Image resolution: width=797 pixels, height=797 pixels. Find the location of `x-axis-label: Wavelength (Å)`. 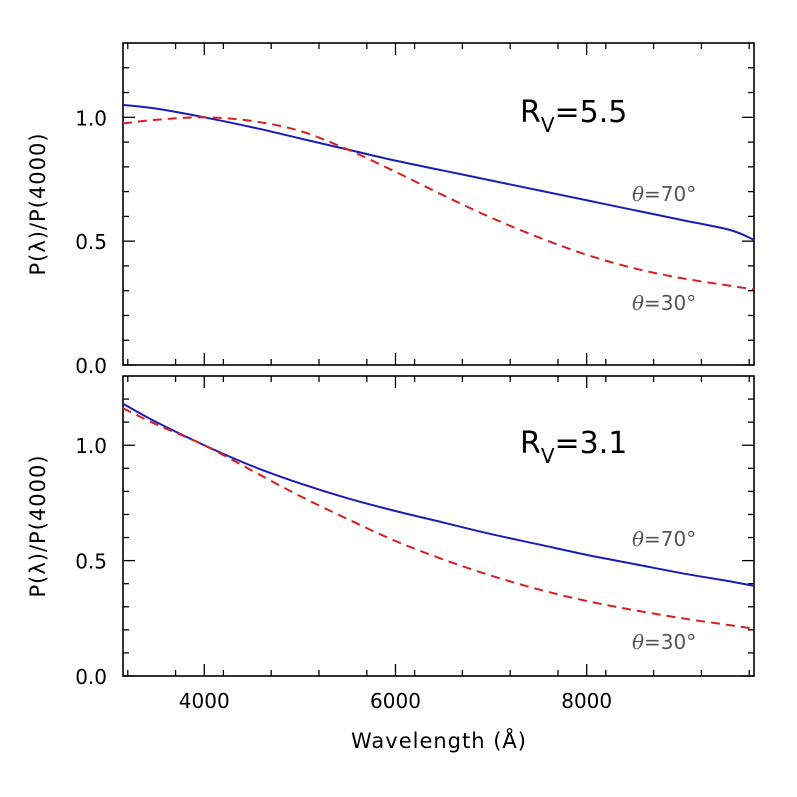

x-axis-label: Wavelength (Å) is located at coordinates (439, 740).